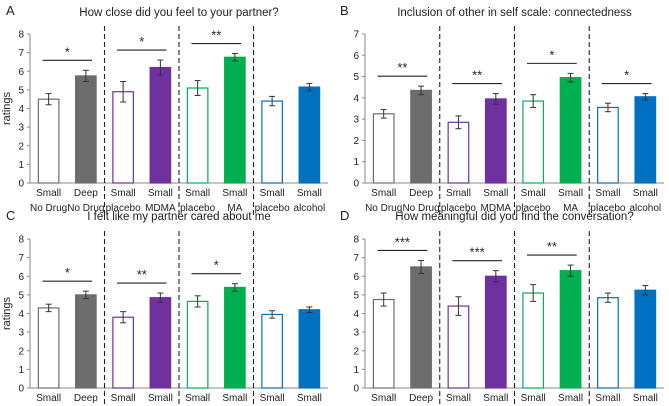 The image size is (669, 406). Describe the element at coordinates (344, 10) in the screenshot. I see `panel-letter: B` at that location.